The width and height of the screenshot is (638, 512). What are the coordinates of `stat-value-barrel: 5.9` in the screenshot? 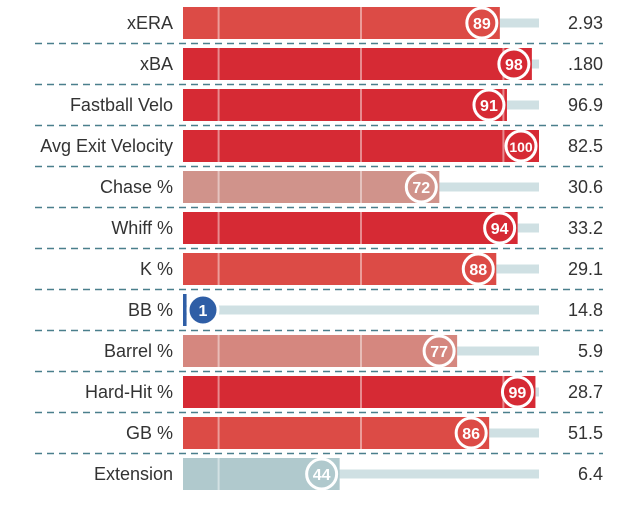 It's located at (590, 351).